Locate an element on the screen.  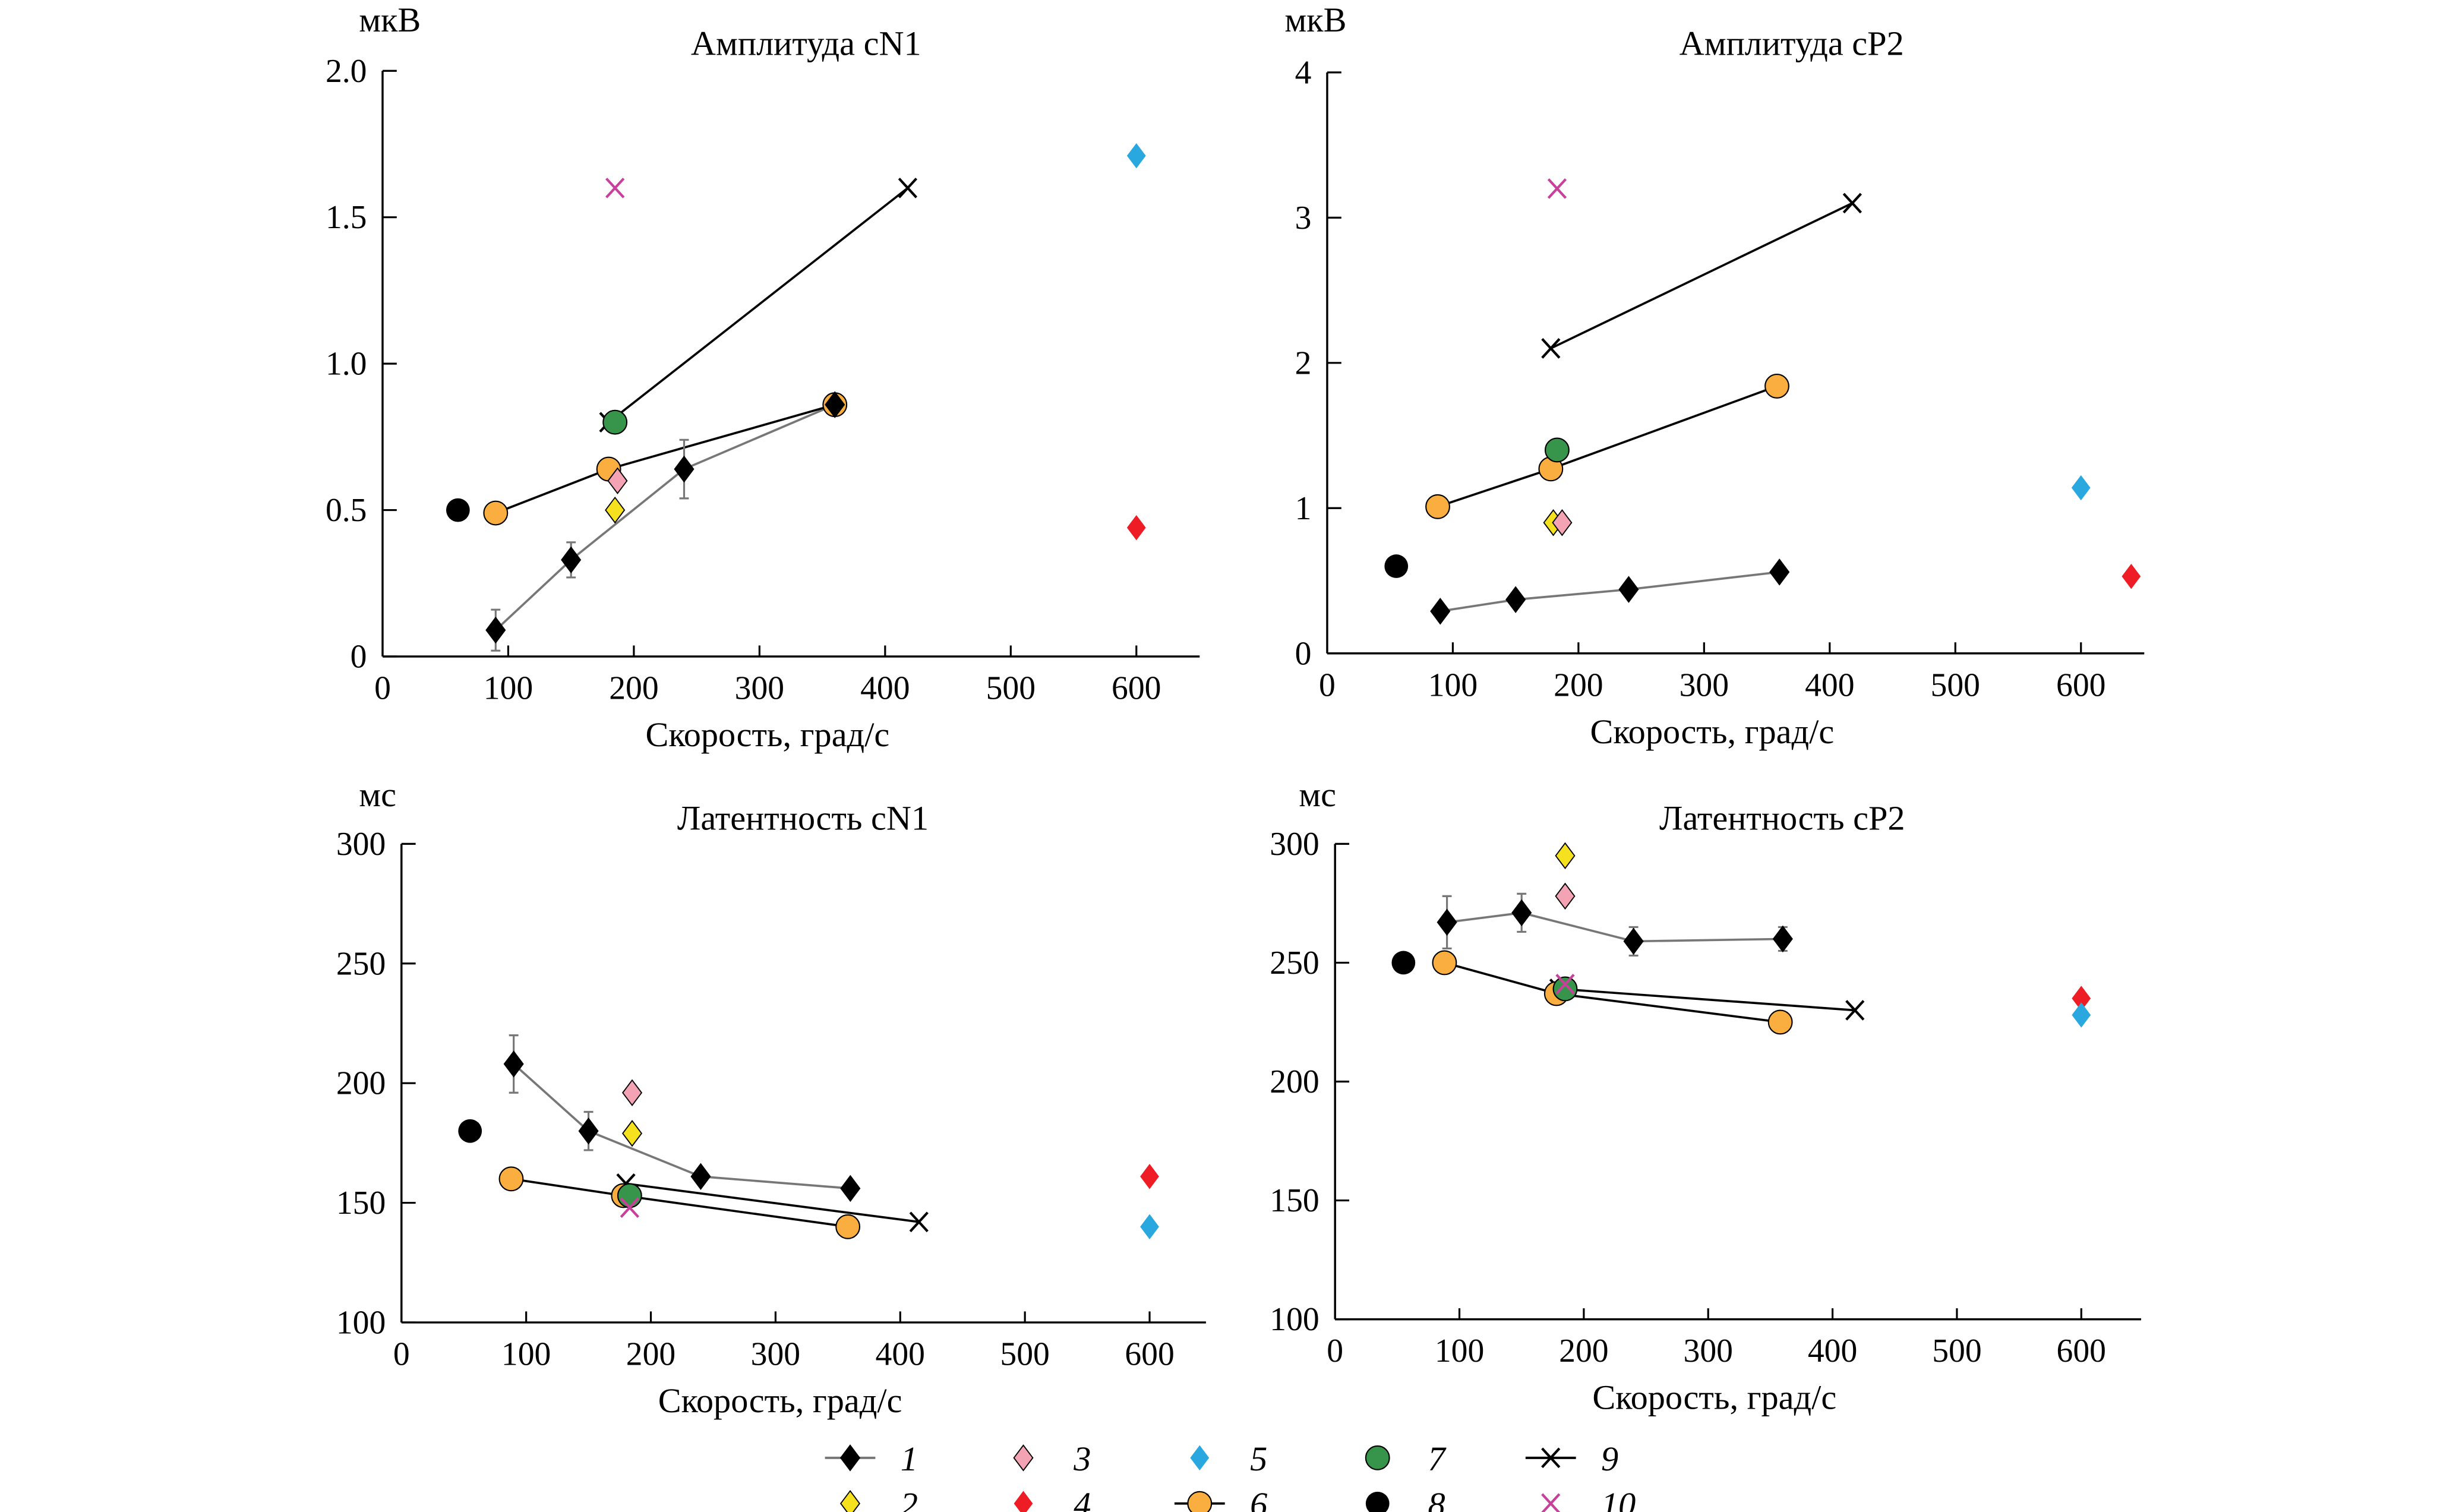
y-tick-label: 1.0 is located at coordinates (346, 364).